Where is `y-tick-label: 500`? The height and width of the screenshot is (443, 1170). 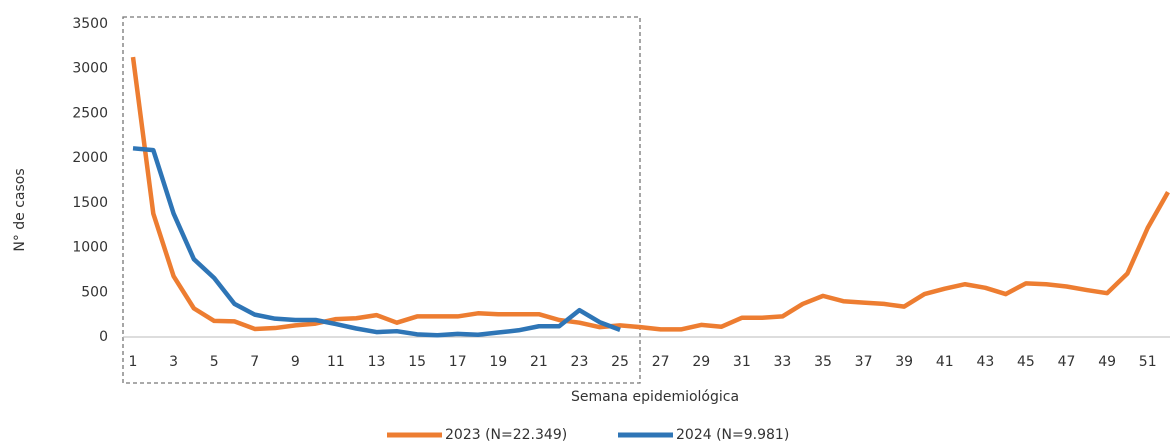 y-tick-label: 500 is located at coordinates (94, 292).